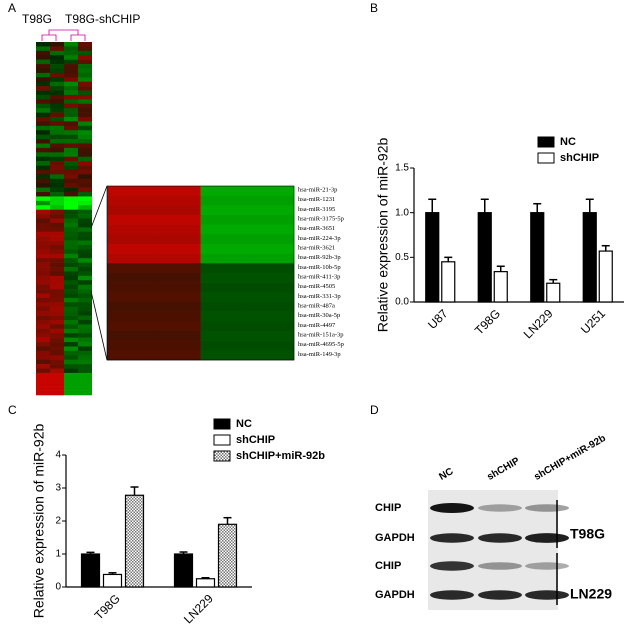 This screenshot has width=625, height=632. Describe the element at coordinates (402, 212) in the screenshot. I see `y-tick-label: 1.0` at that location.